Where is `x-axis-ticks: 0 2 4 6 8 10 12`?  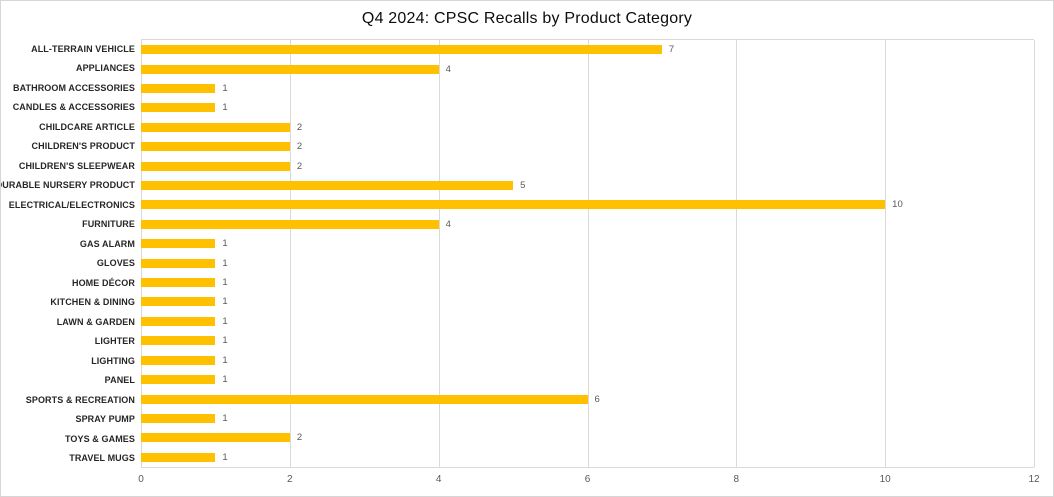
x-axis-ticks: 0 2 4 6 8 10 12 is located at coordinates (588, 481).